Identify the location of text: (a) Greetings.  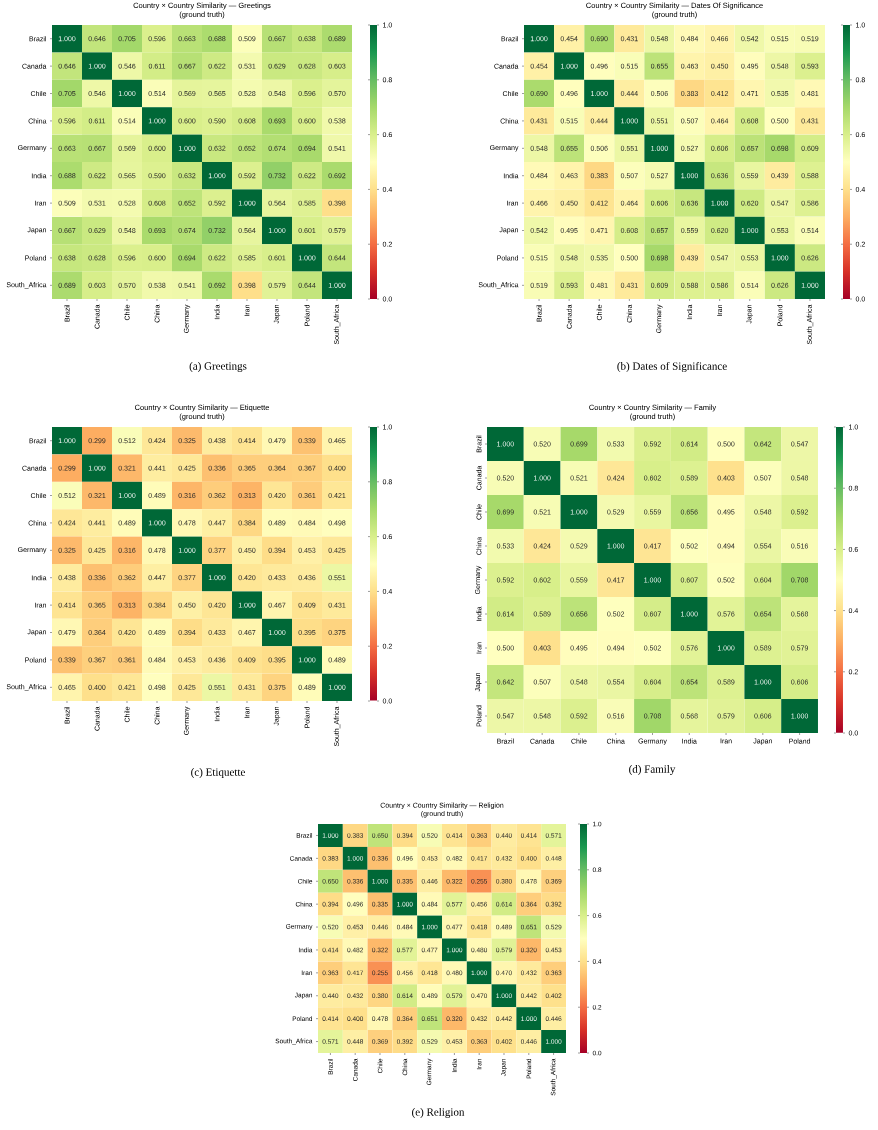
(218, 367).